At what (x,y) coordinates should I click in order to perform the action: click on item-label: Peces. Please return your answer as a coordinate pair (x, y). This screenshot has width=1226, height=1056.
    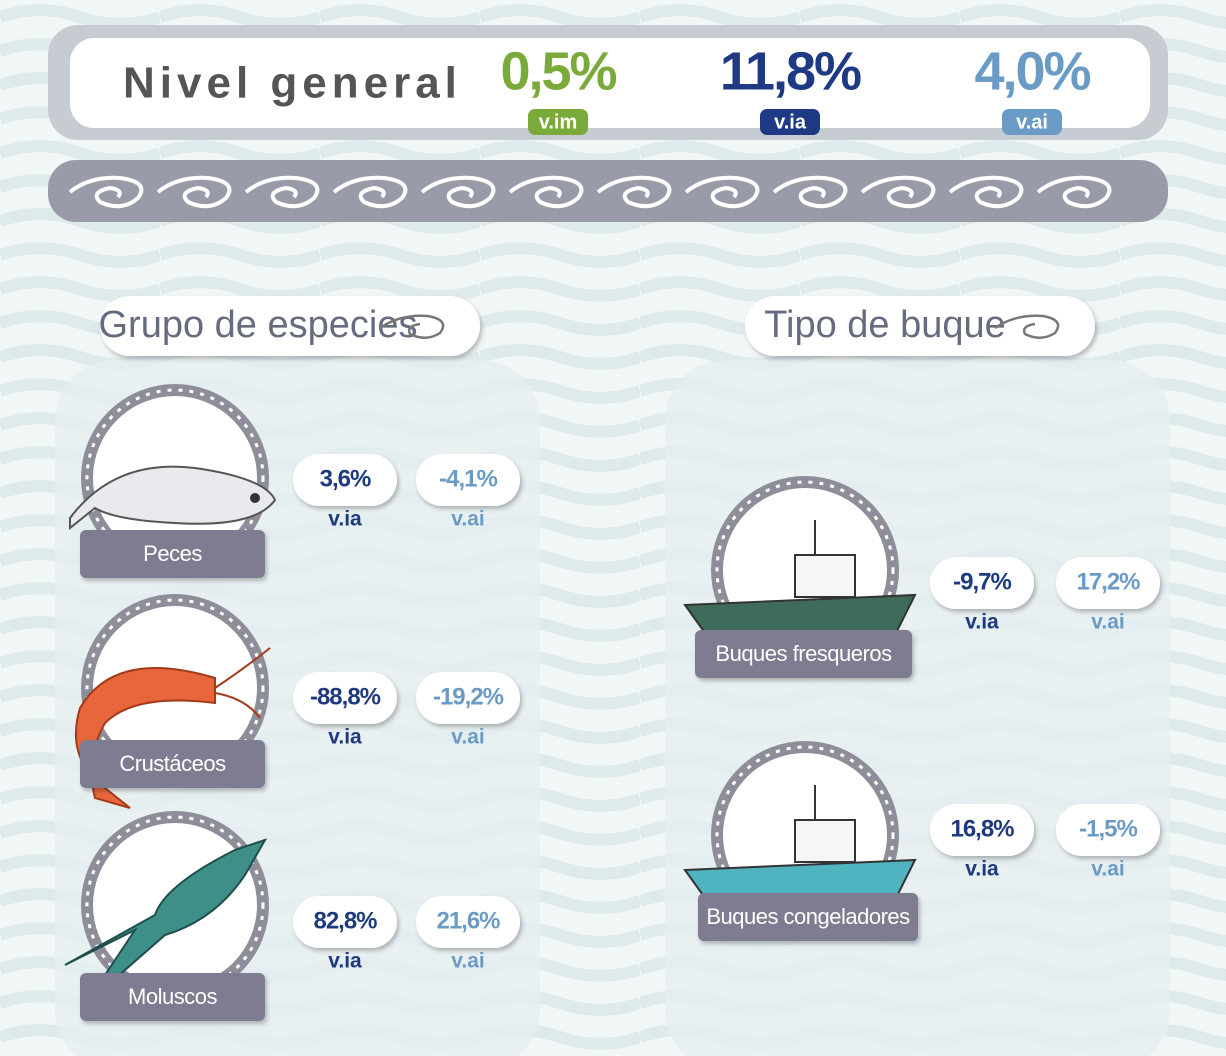
    Looking at the image, I should click on (172, 553).